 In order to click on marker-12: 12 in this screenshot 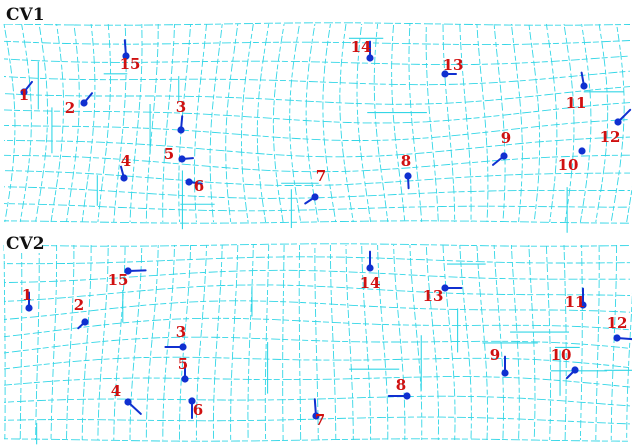, I will do `click(616, 127)`.